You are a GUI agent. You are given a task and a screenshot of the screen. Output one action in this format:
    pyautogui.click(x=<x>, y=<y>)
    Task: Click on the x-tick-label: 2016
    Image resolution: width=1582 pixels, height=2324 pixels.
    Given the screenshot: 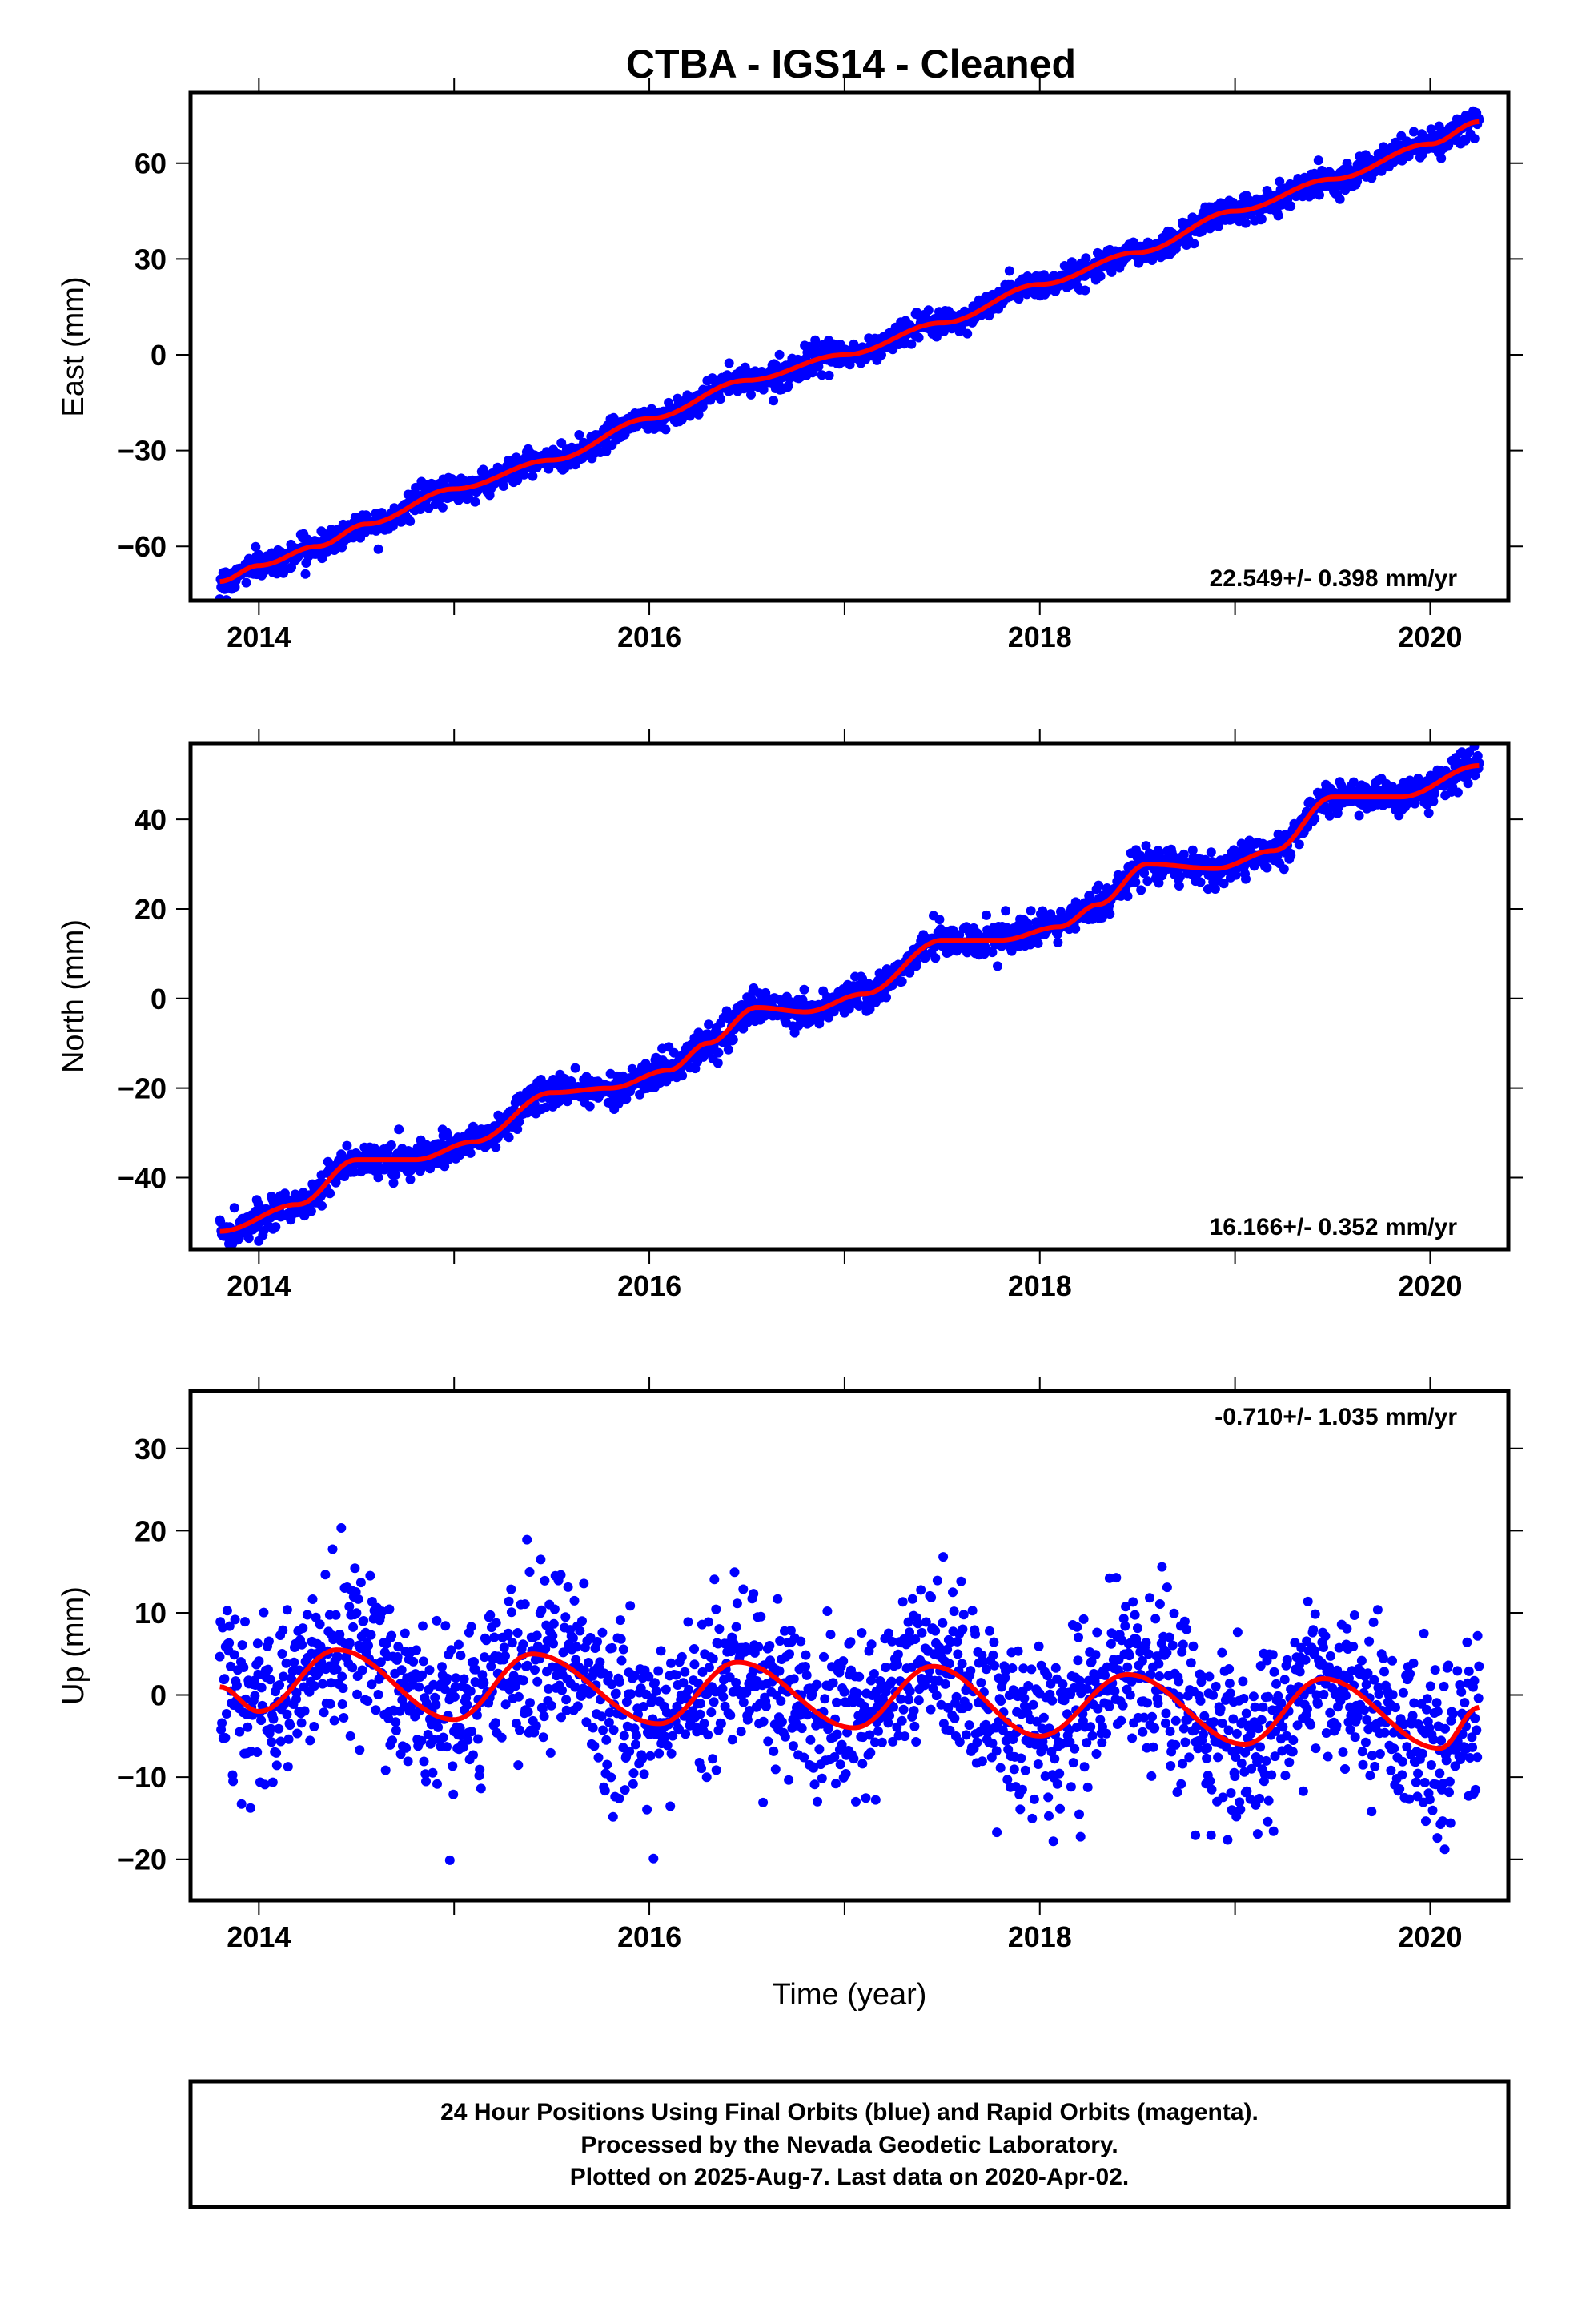 What is the action you would take?
    pyautogui.click(x=649, y=637)
    